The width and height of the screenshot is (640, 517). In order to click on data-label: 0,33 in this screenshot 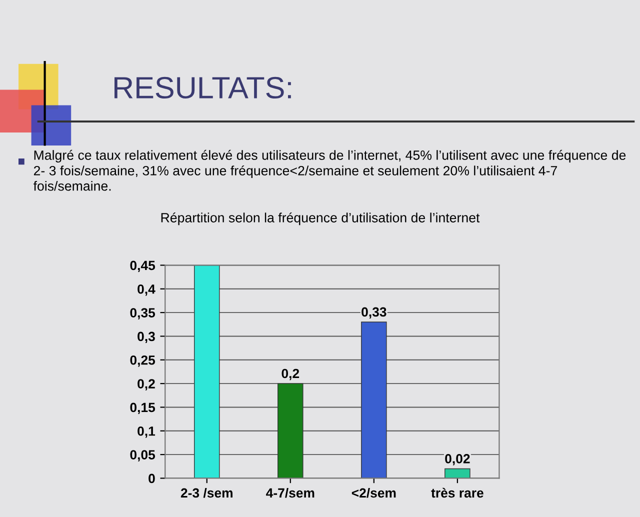, I will do `click(374, 313)`.